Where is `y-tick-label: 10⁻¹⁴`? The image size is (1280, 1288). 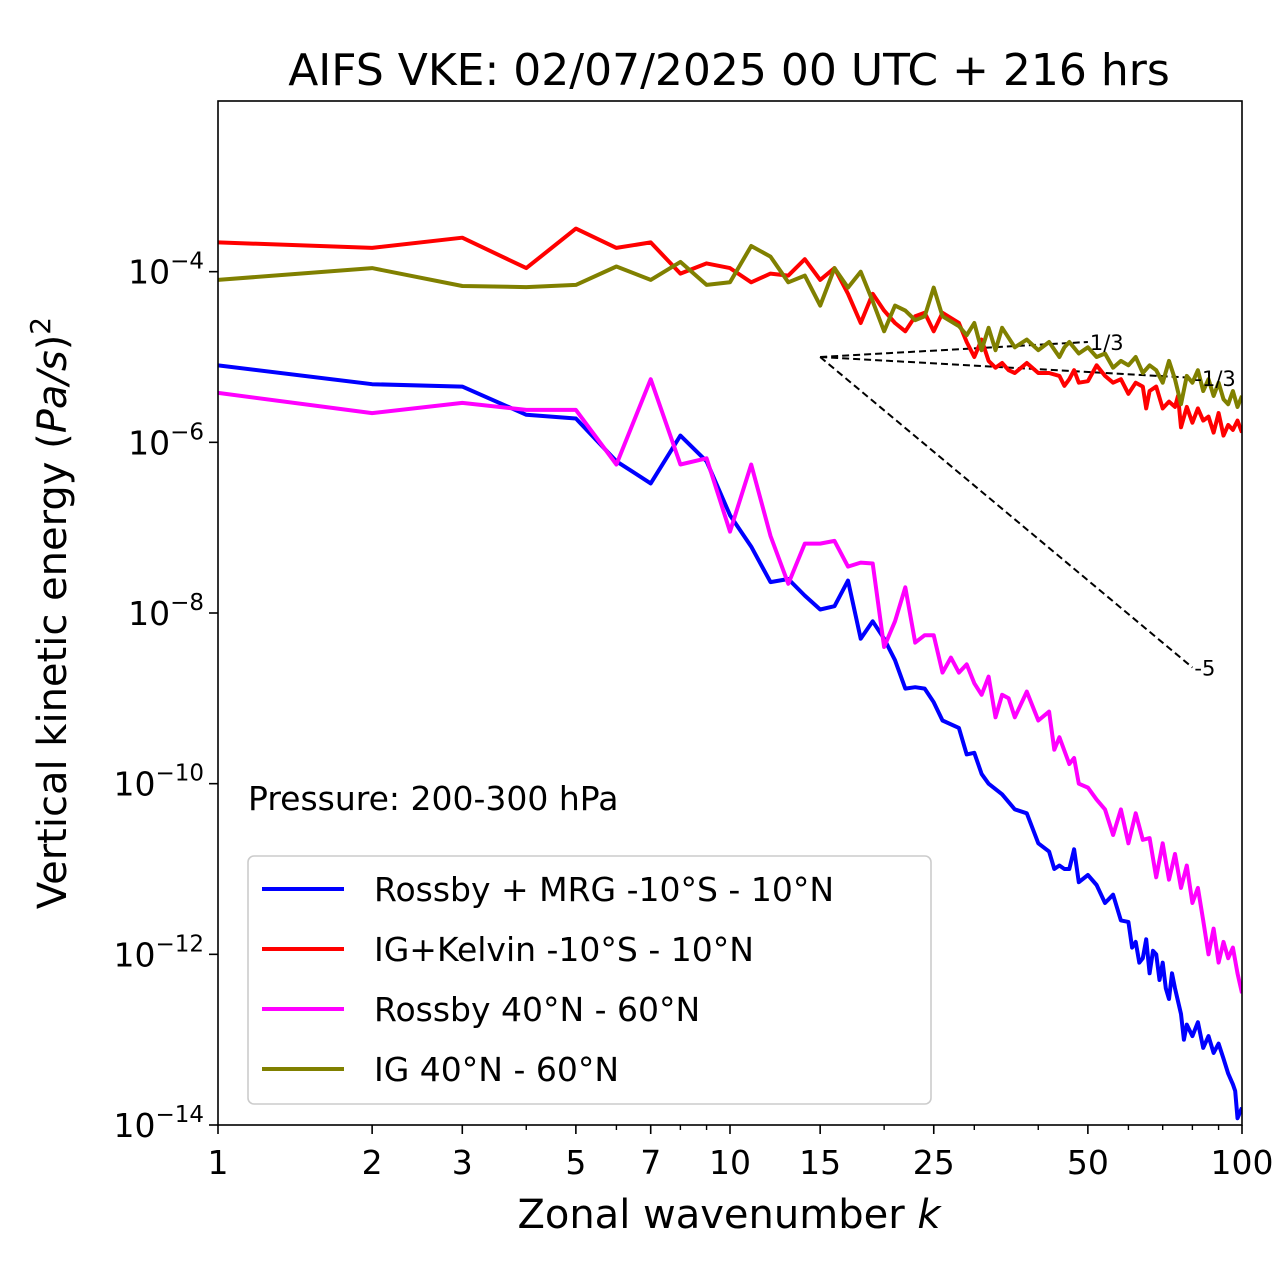 y-tick-label: 10⁻¹⁴ is located at coordinates (158, 1123).